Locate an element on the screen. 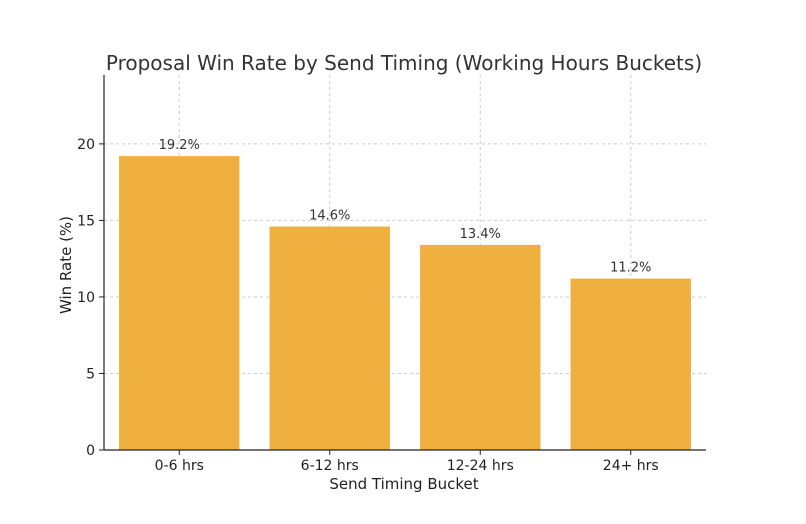 This screenshot has height=524, width=806. x-tick-label: 12-24 hrs is located at coordinates (480, 466).